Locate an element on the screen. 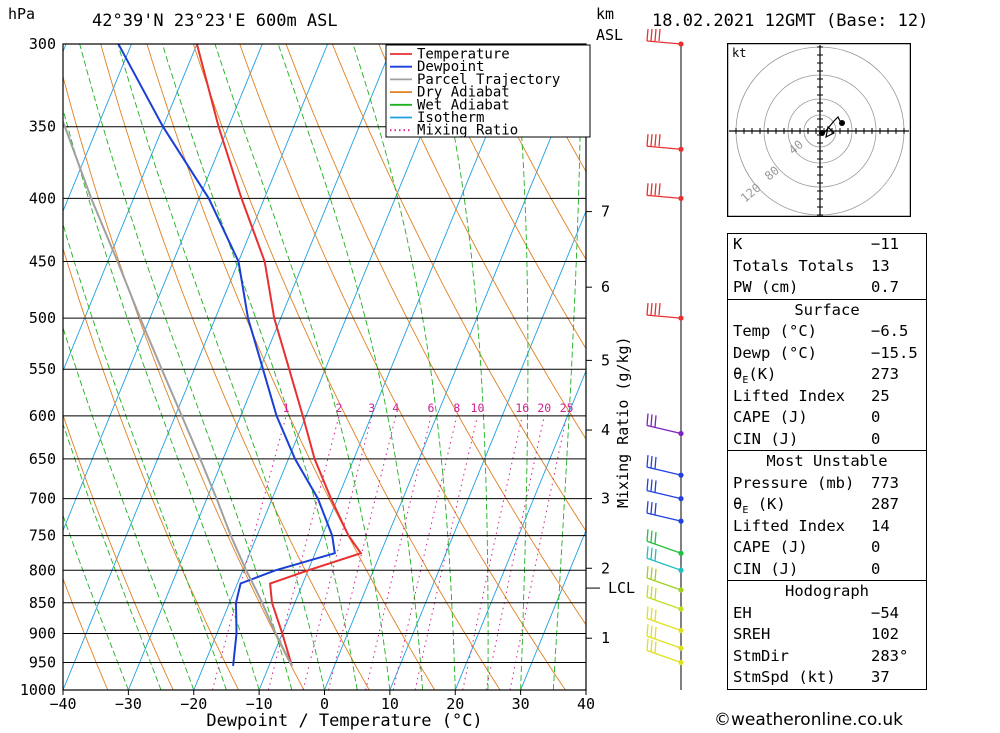 Image resolution: width=1000 pixels, height=733 pixels. mixing-ratio-label: 1 is located at coordinates (286, 408).